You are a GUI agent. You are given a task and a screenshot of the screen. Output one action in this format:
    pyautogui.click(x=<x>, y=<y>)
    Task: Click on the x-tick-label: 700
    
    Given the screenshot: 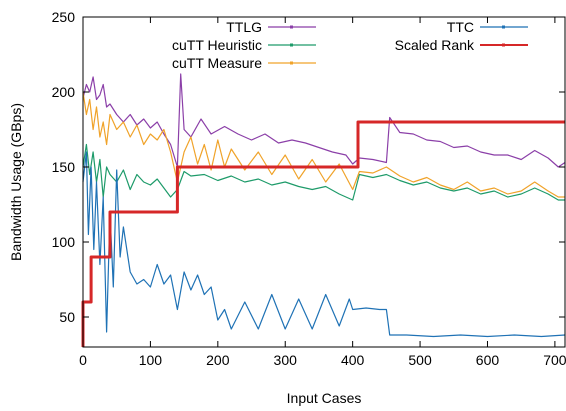 What is the action you would take?
    pyautogui.click(x=554, y=360)
    